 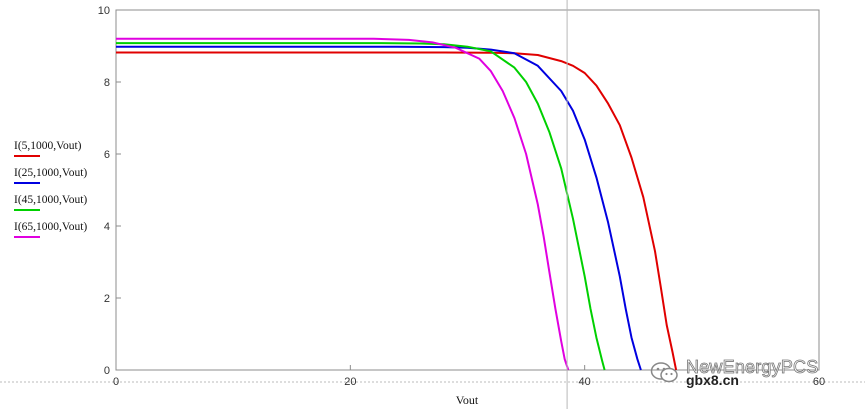 I want to click on legend-label: I(5,1000,Vout), so click(x=69, y=146).